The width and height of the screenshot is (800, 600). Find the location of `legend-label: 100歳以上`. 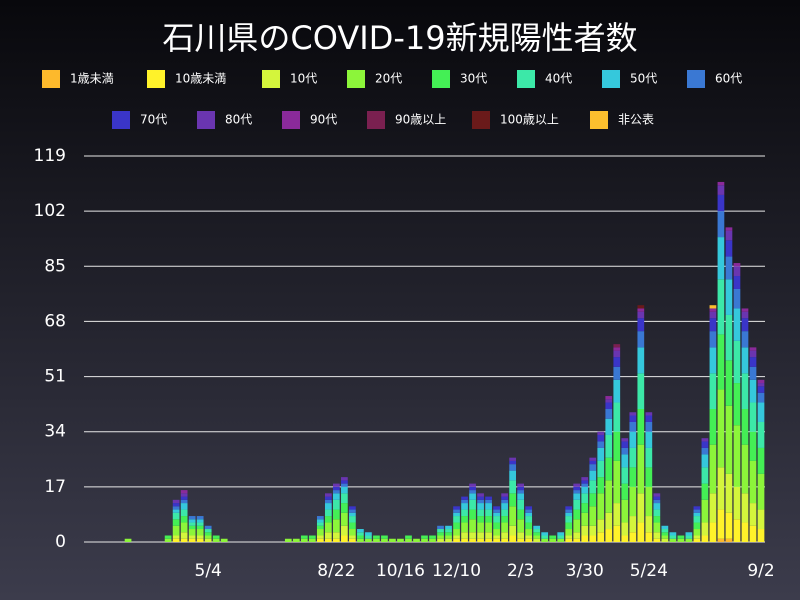

legend-label: 100歳以上 is located at coordinates (529, 120).